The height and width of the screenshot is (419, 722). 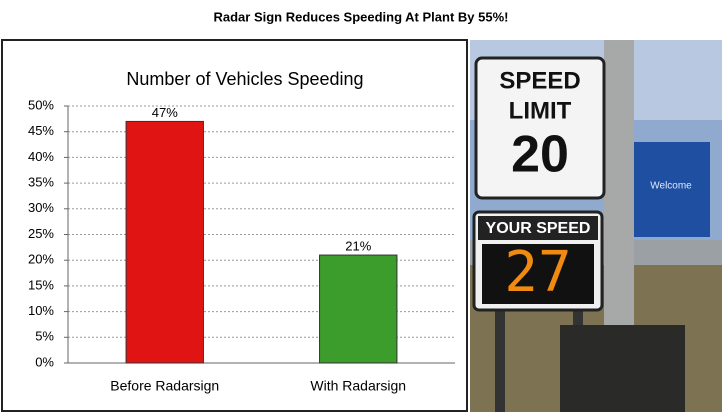 I want to click on display-number: 27, so click(x=537, y=272).